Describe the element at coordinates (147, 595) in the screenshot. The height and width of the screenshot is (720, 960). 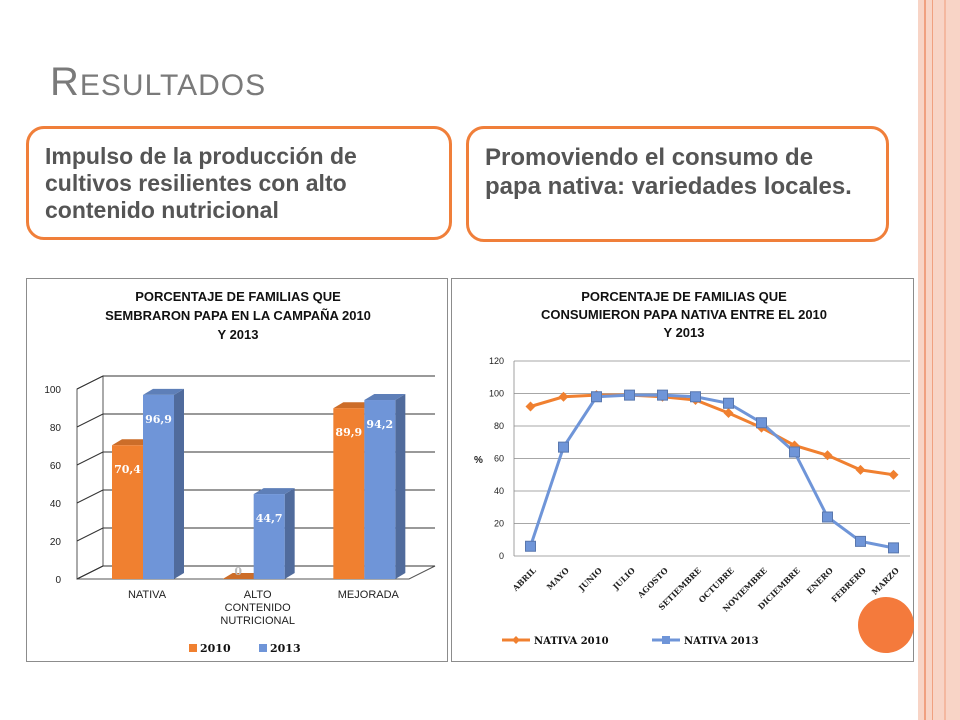
I see `x-category-label: NATIVA` at that location.